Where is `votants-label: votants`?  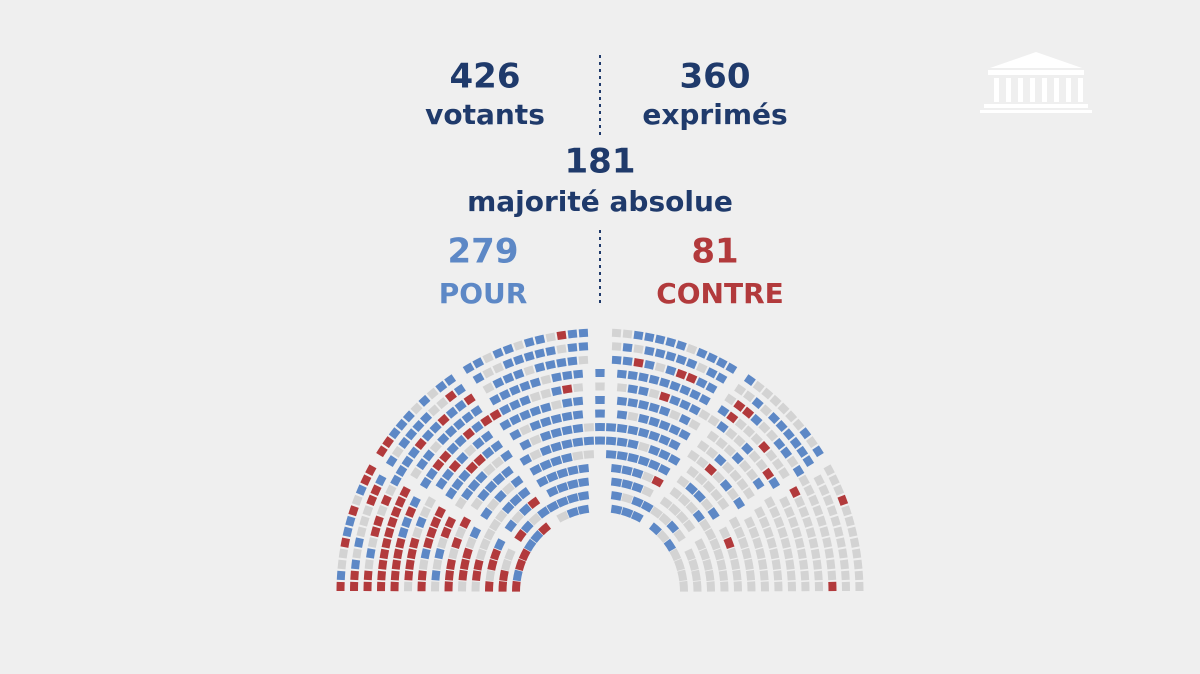 votants-label: votants is located at coordinates (485, 114).